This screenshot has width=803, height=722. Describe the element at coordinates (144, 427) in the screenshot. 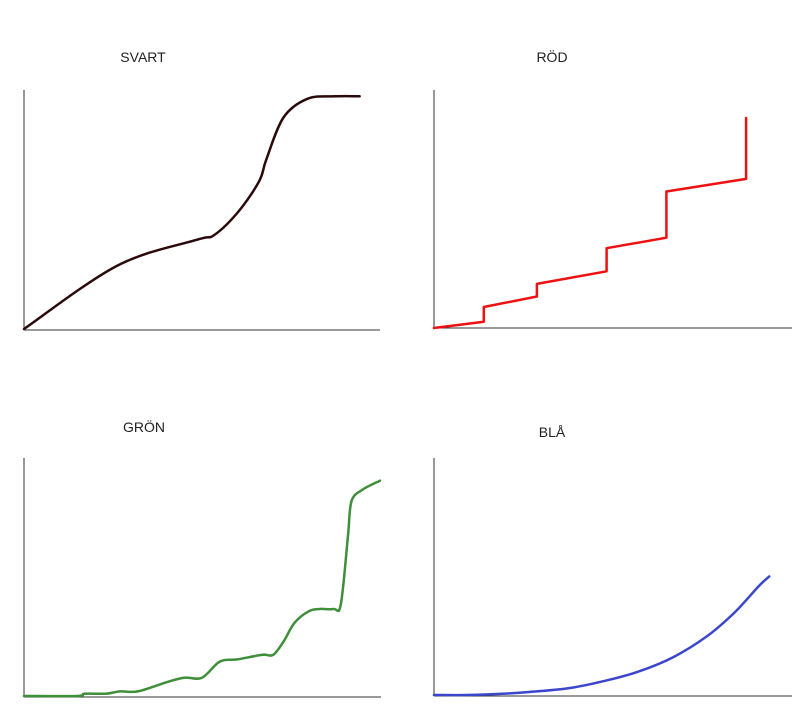

I see `chart-title: GRÖN` at that location.